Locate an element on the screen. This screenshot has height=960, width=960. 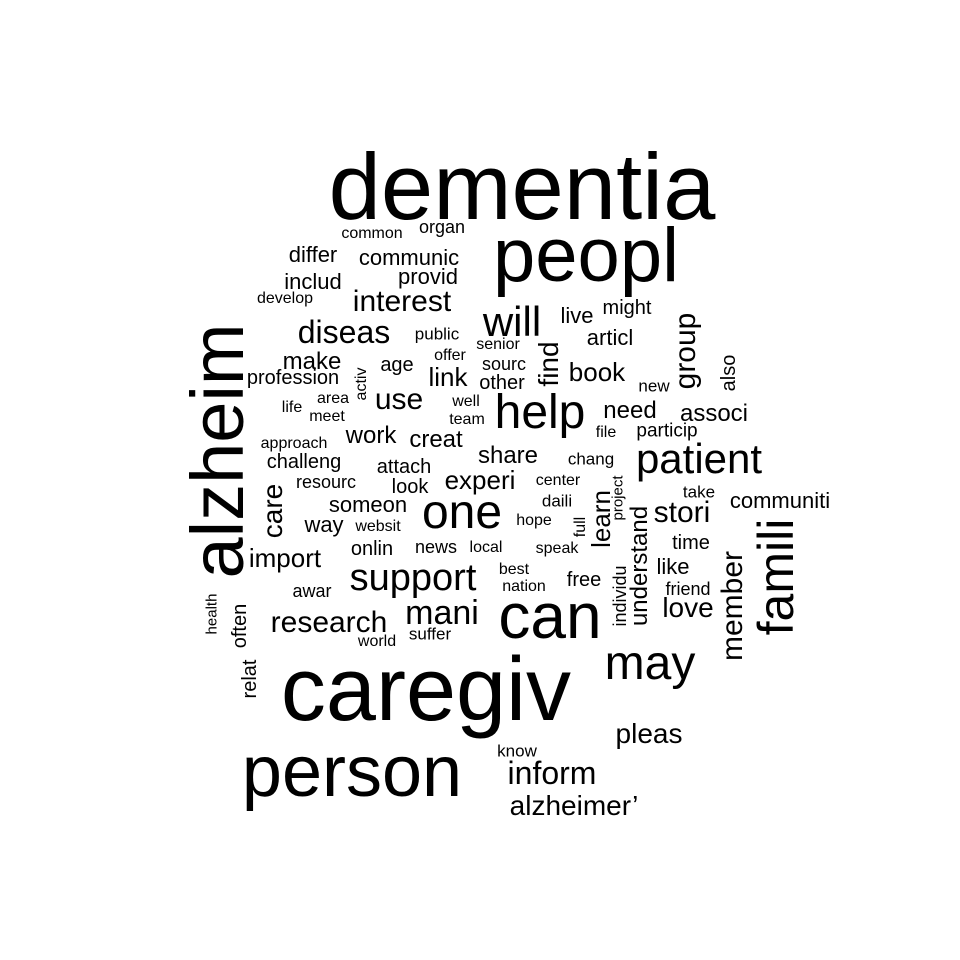
word-center: center is located at coordinates (558, 480).